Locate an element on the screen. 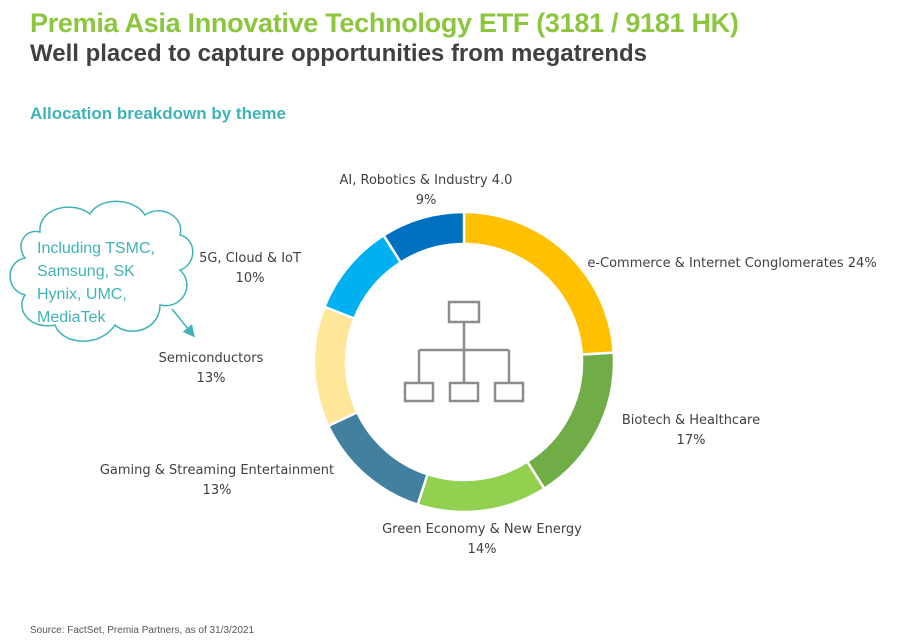  label-semiconductors: Semiconductors is located at coordinates (211, 358).